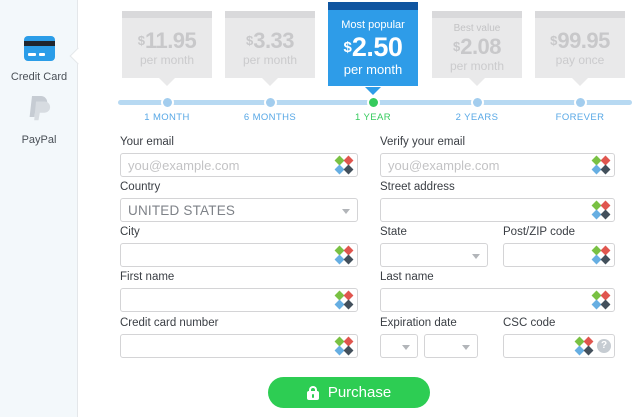  Describe the element at coordinates (167, 102) in the screenshot. I see `duration-dot-1-month` at that location.